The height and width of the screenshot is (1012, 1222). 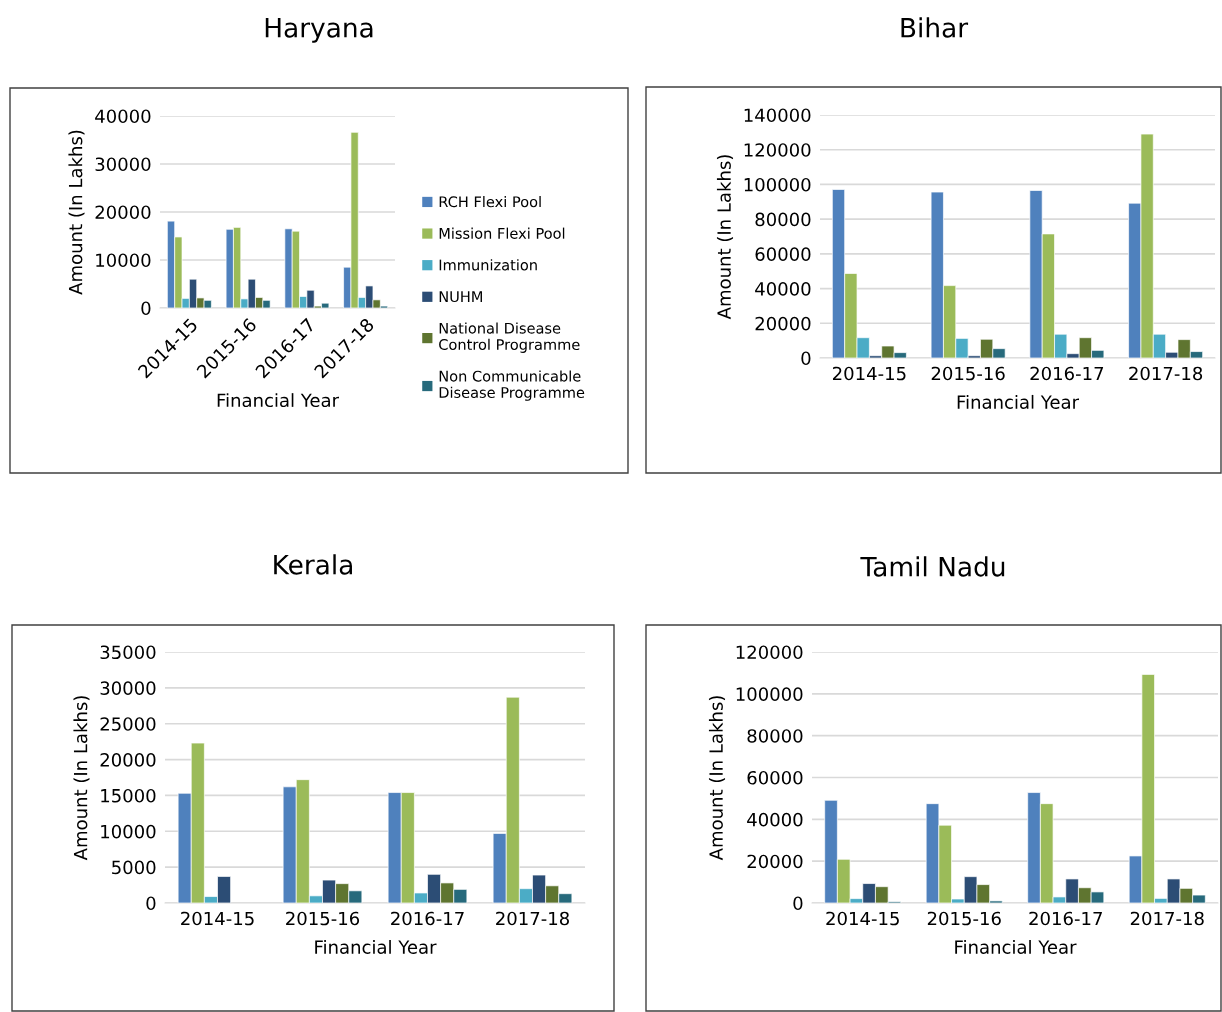 I want to click on chart-title: Bihar, so click(x=935, y=27).